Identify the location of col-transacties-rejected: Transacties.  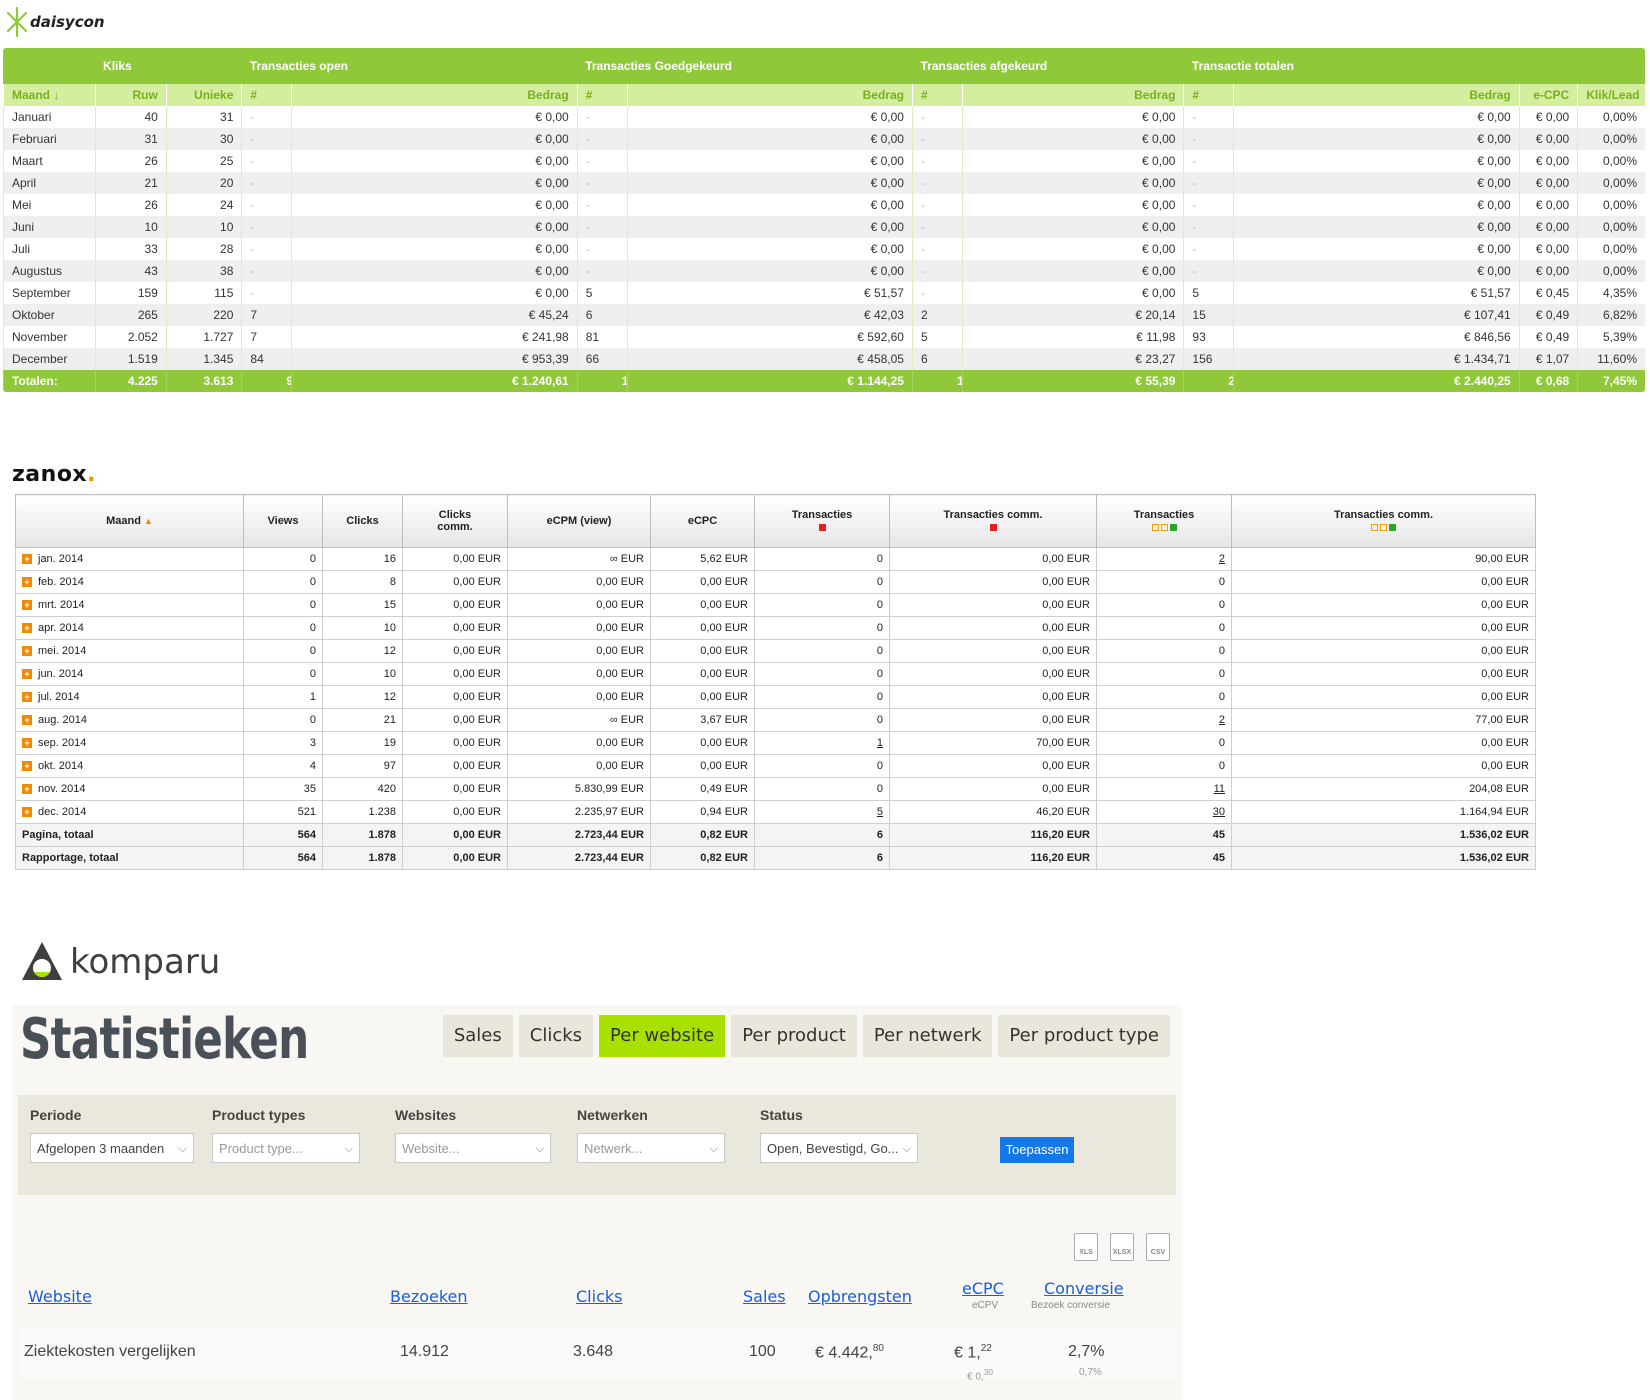
(822, 521).